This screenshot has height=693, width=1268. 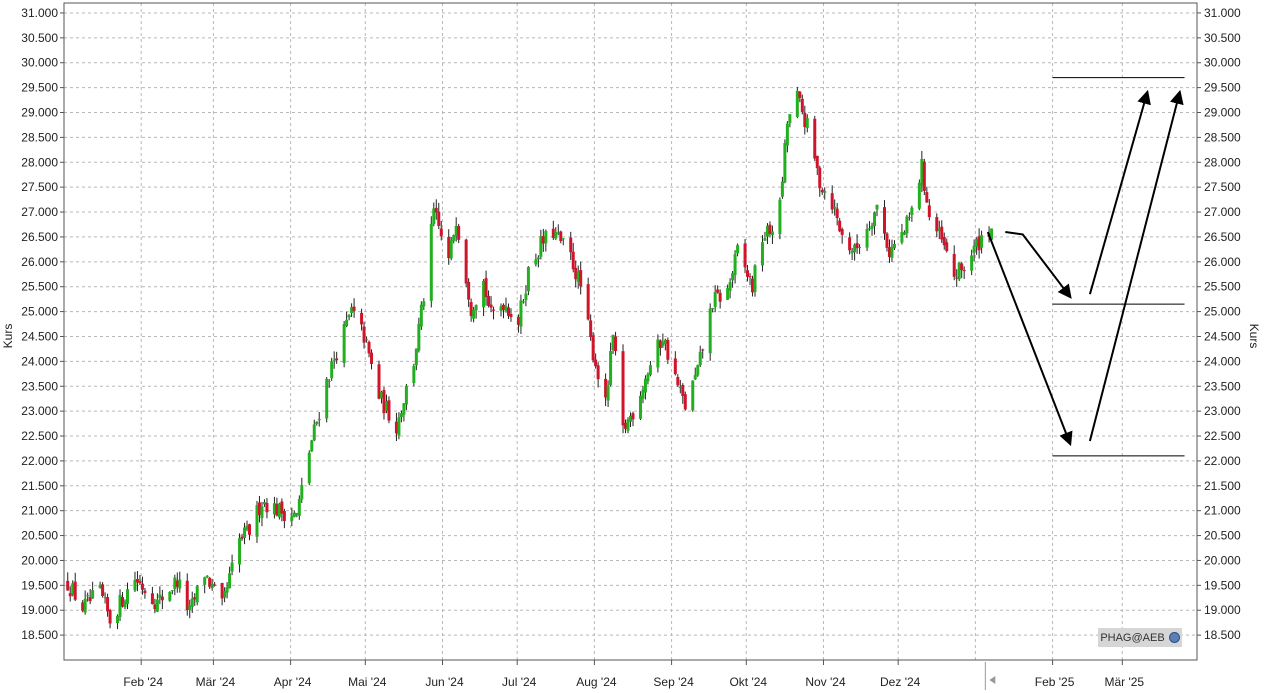 What do you see at coordinates (1136, 265) in the screenshot?
I see `forecast-arrow` at bounding box center [1136, 265].